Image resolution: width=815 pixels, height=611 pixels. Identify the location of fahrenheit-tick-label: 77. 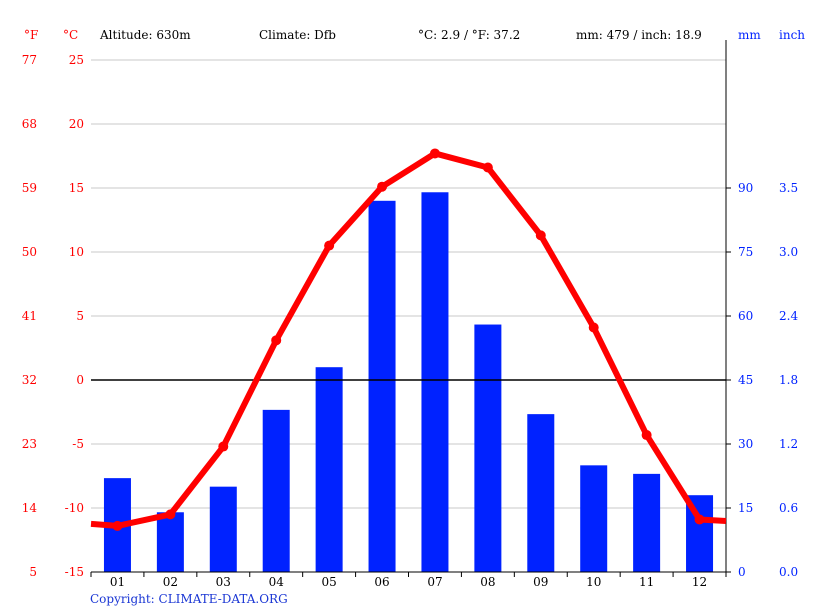
(29, 60).